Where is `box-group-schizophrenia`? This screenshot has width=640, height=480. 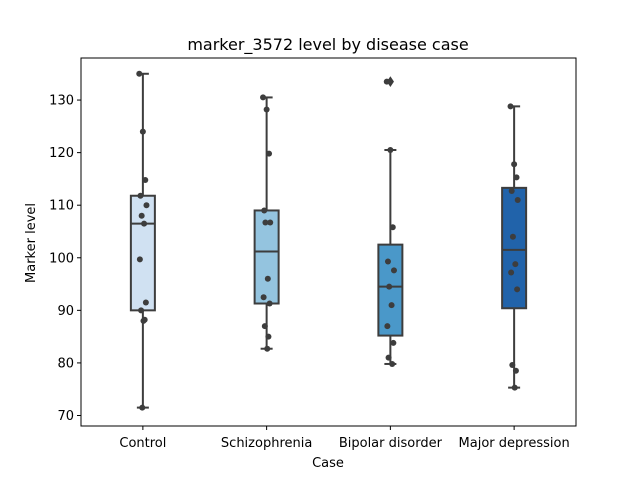
box-group-schizophrenia is located at coordinates (266, 223).